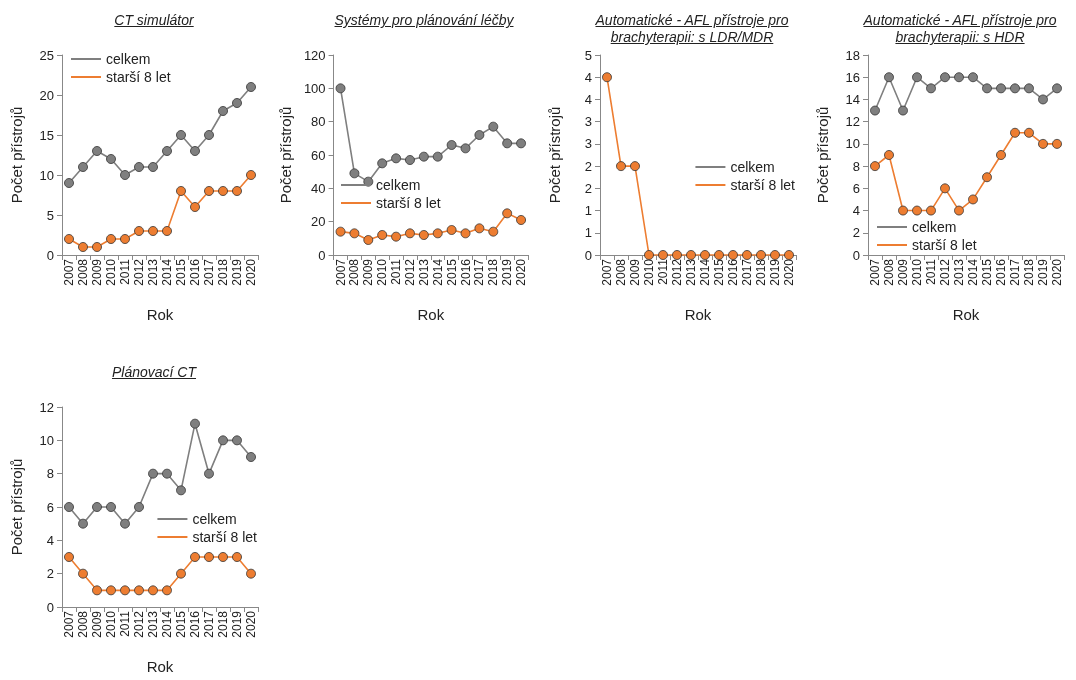  I want to click on y-tick-label: 100, so click(314, 88).